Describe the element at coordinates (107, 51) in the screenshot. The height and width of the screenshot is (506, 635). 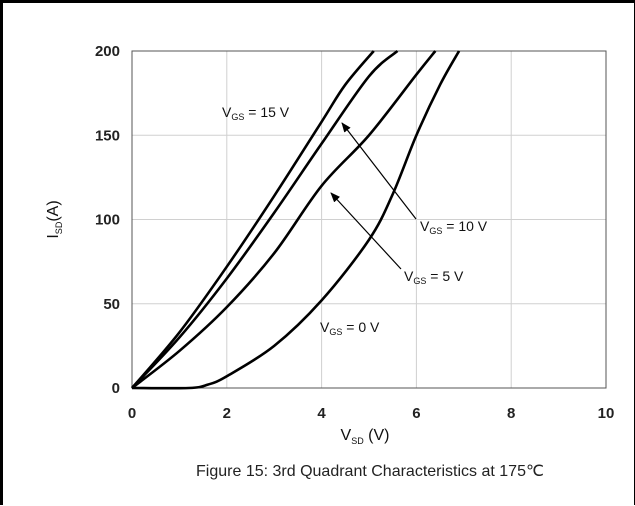
I see `y-tick-label: 200` at that location.